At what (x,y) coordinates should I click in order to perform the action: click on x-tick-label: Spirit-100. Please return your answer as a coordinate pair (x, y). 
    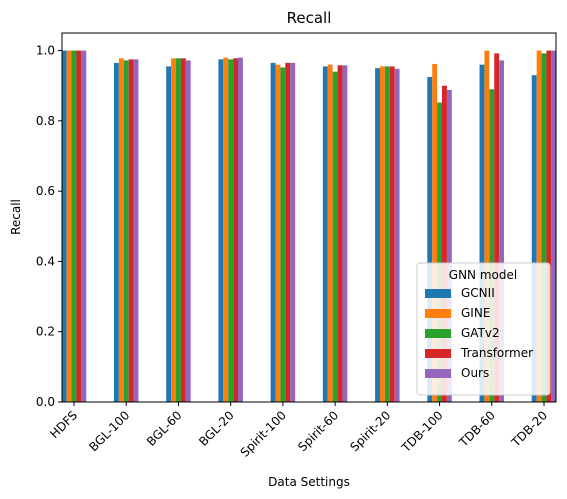
    Looking at the image, I should click on (263, 433).